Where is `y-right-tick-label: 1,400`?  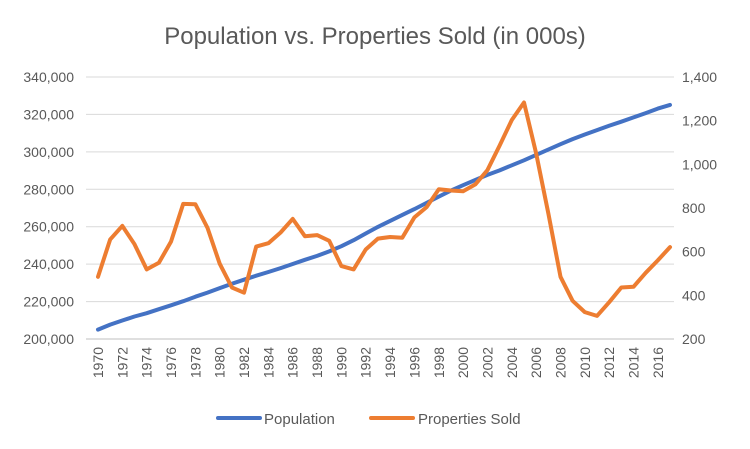 y-right-tick-label: 1,400 is located at coordinates (699, 77).